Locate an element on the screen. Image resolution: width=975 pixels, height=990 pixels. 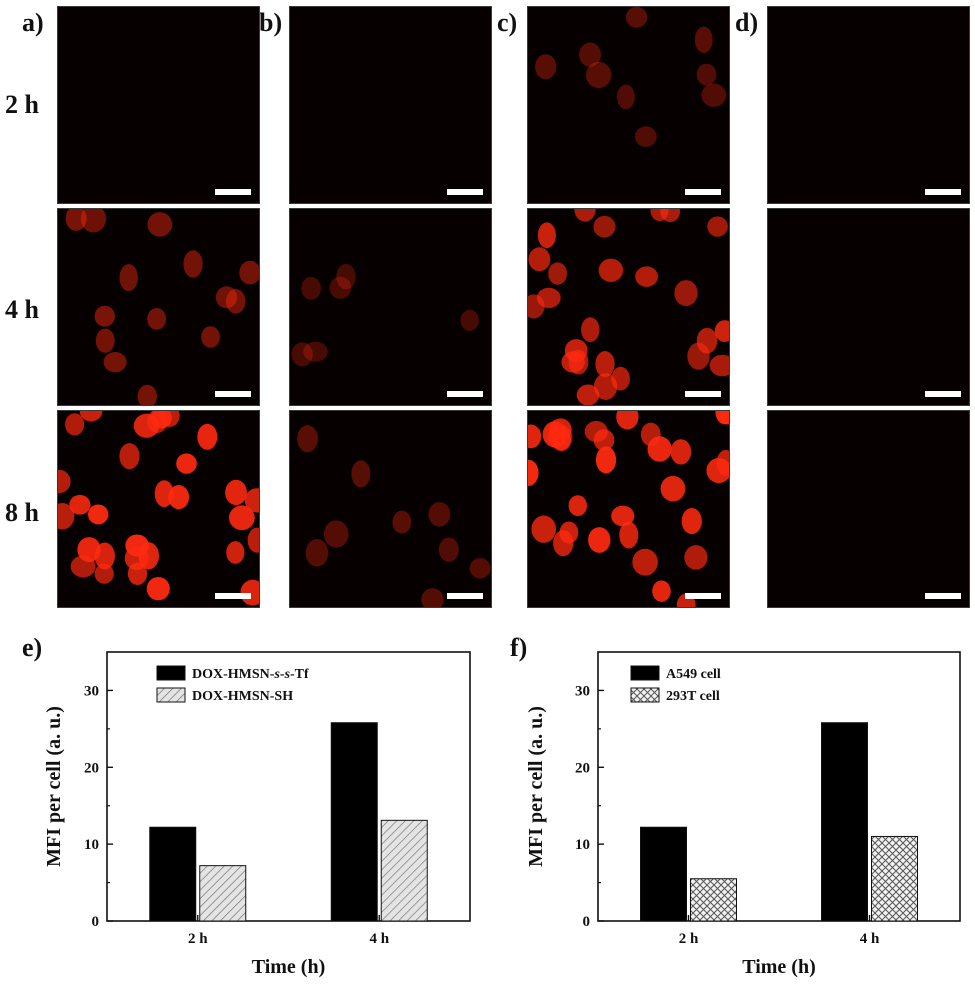
panel-label-a: a) is located at coordinates (33, 22).